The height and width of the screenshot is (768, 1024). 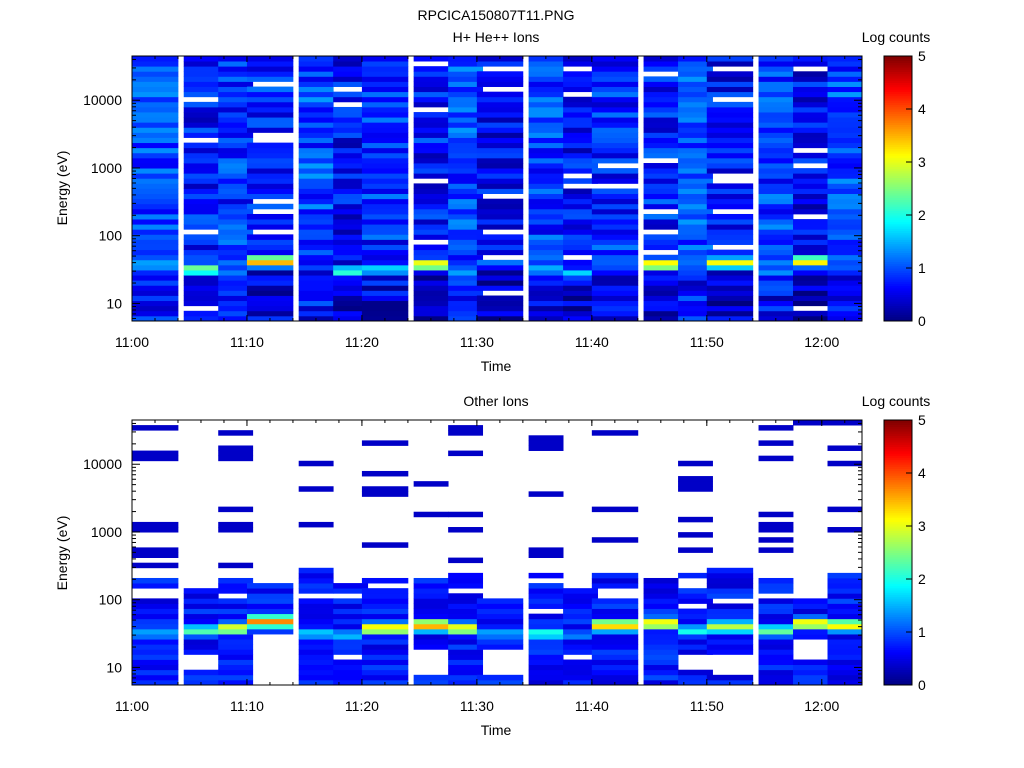 I want to click on panel-title: H+ He++ Ions, so click(x=496, y=37).